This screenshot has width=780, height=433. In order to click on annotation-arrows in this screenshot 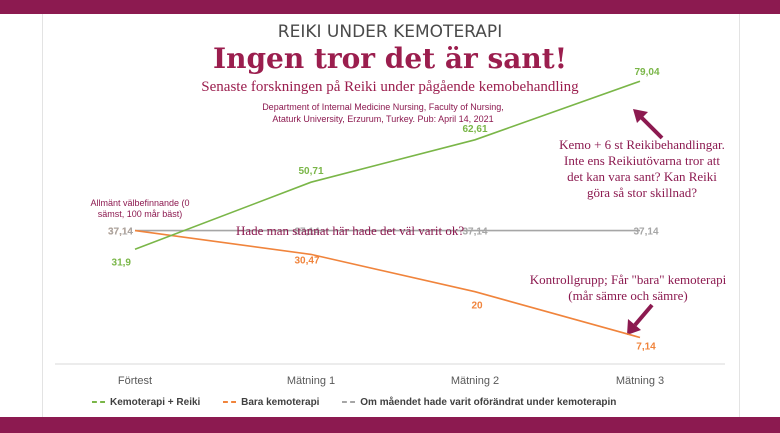, I will do `click(645, 222)`.